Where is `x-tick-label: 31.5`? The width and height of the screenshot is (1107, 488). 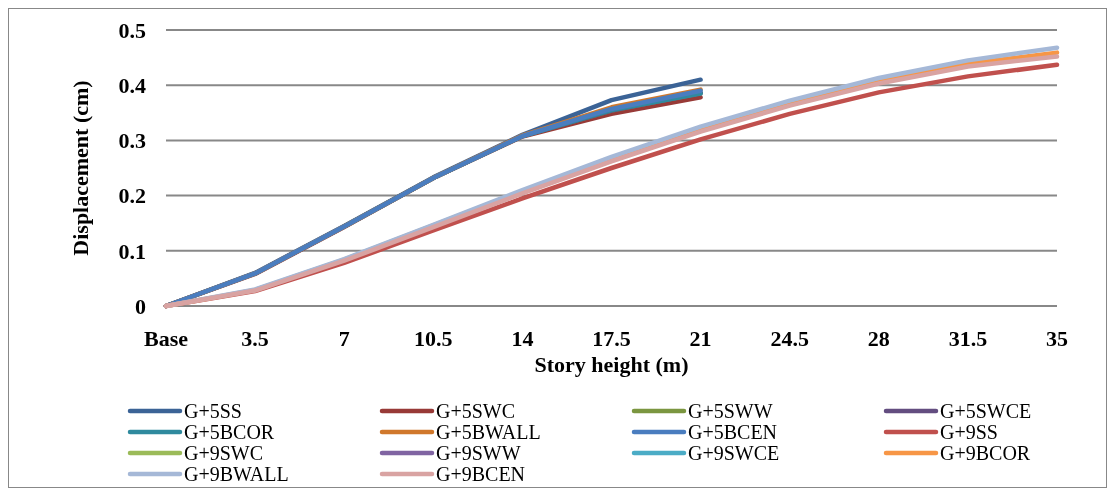 x-tick-label: 31.5 is located at coordinates (968, 338).